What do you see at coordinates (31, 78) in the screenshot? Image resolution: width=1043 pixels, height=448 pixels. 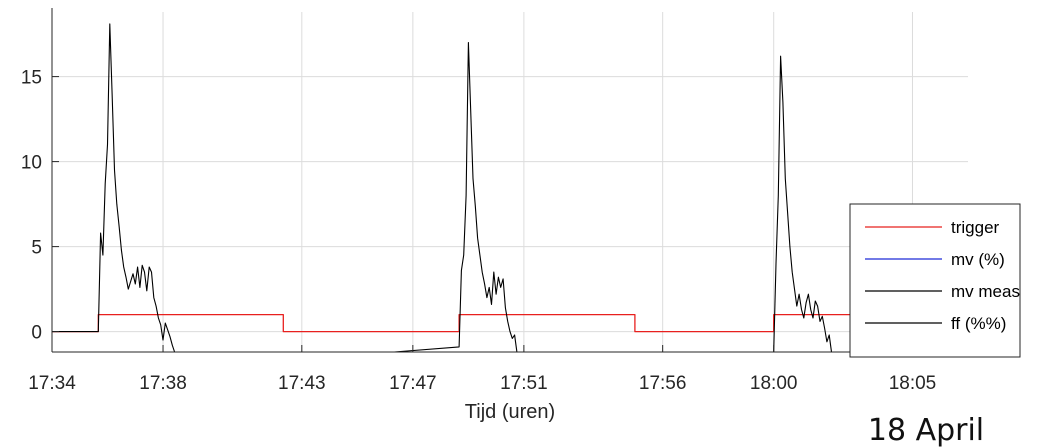 I see `y-tick-label: 15` at bounding box center [31, 78].